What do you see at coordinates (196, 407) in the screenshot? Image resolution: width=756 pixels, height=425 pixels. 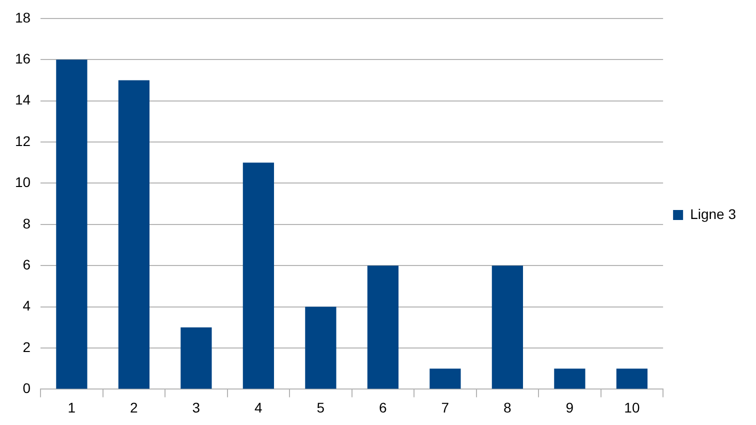 I see `x-tick-label: 3` at bounding box center [196, 407].